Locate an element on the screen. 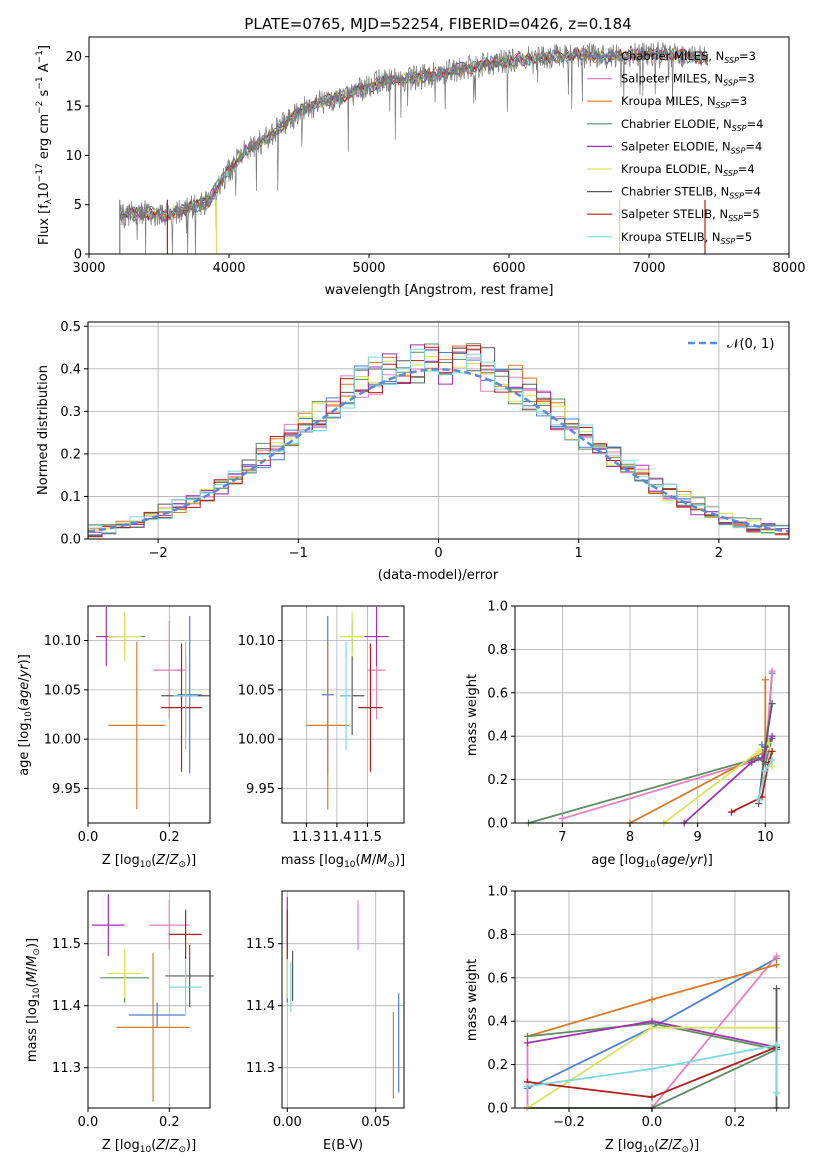 The width and height of the screenshot is (819, 1170). residual-ylabel: Normed distribution is located at coordinates (43, 430).